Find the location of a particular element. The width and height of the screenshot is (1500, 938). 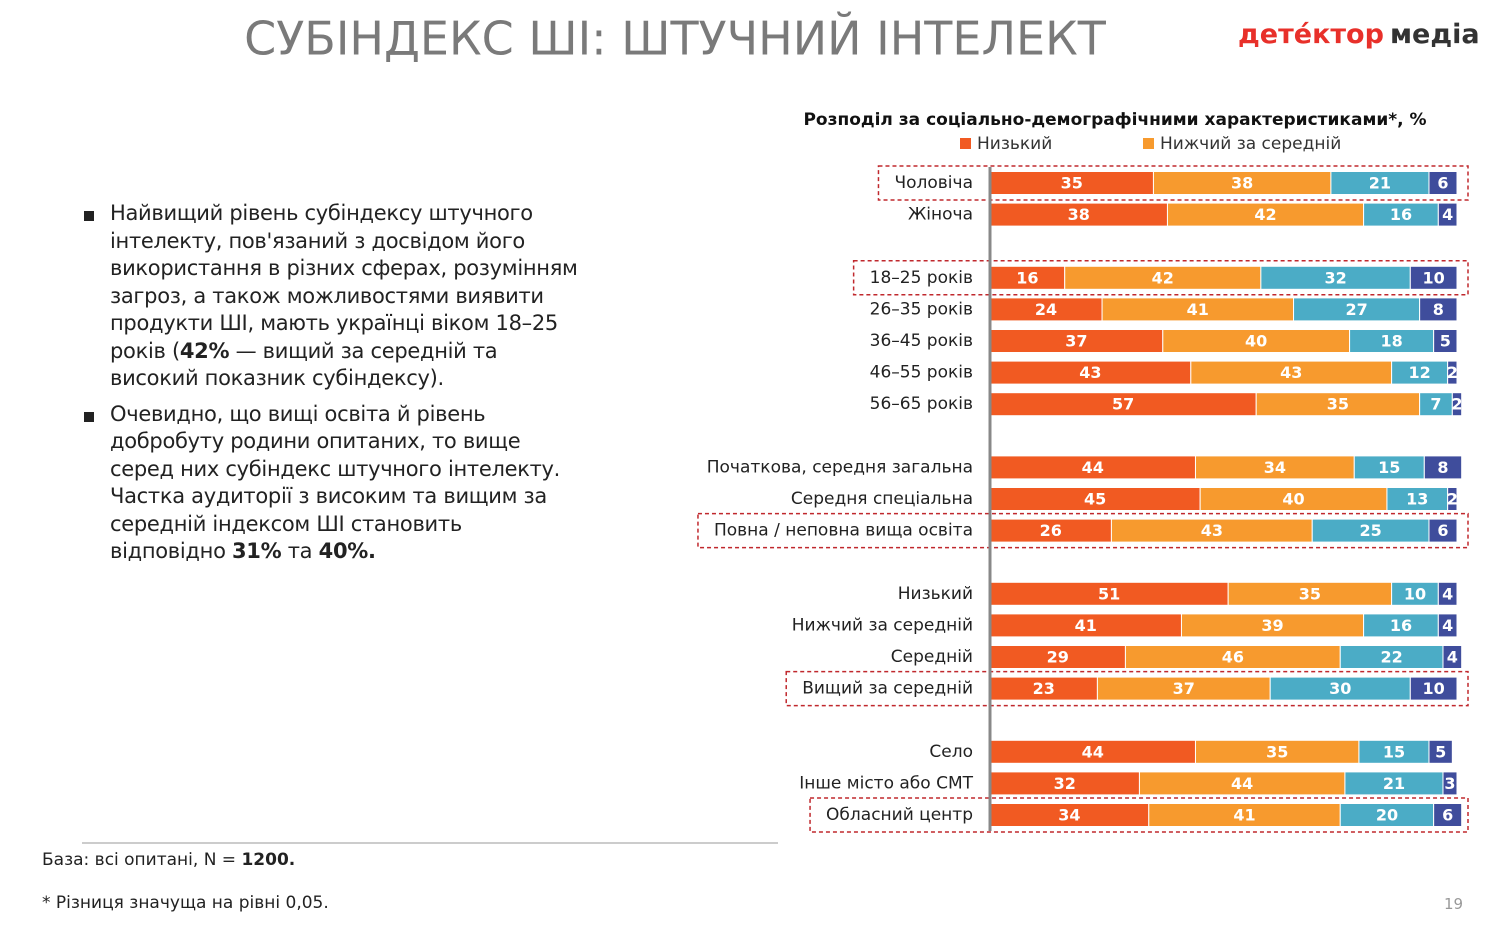

text-run: База: всі опитані, N = is located at coordinates (142, 860).